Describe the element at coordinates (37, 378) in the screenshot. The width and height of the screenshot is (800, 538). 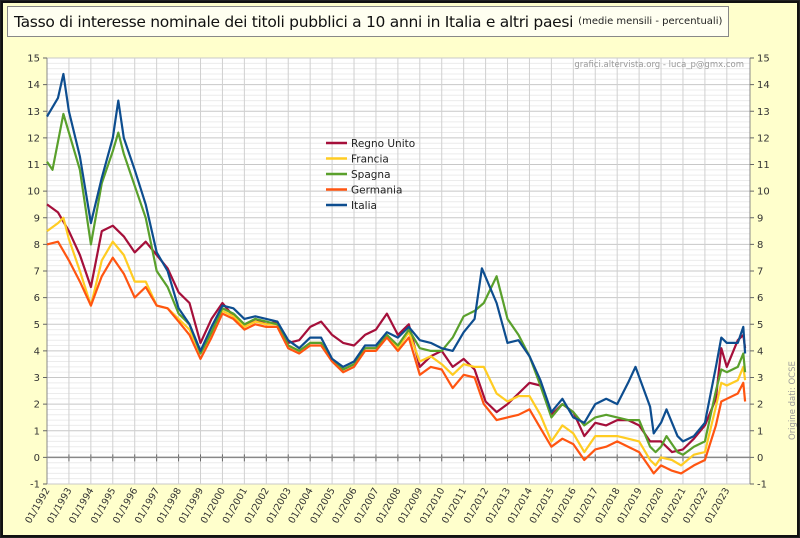
I see `y-tick-label-left: 3` at that location.